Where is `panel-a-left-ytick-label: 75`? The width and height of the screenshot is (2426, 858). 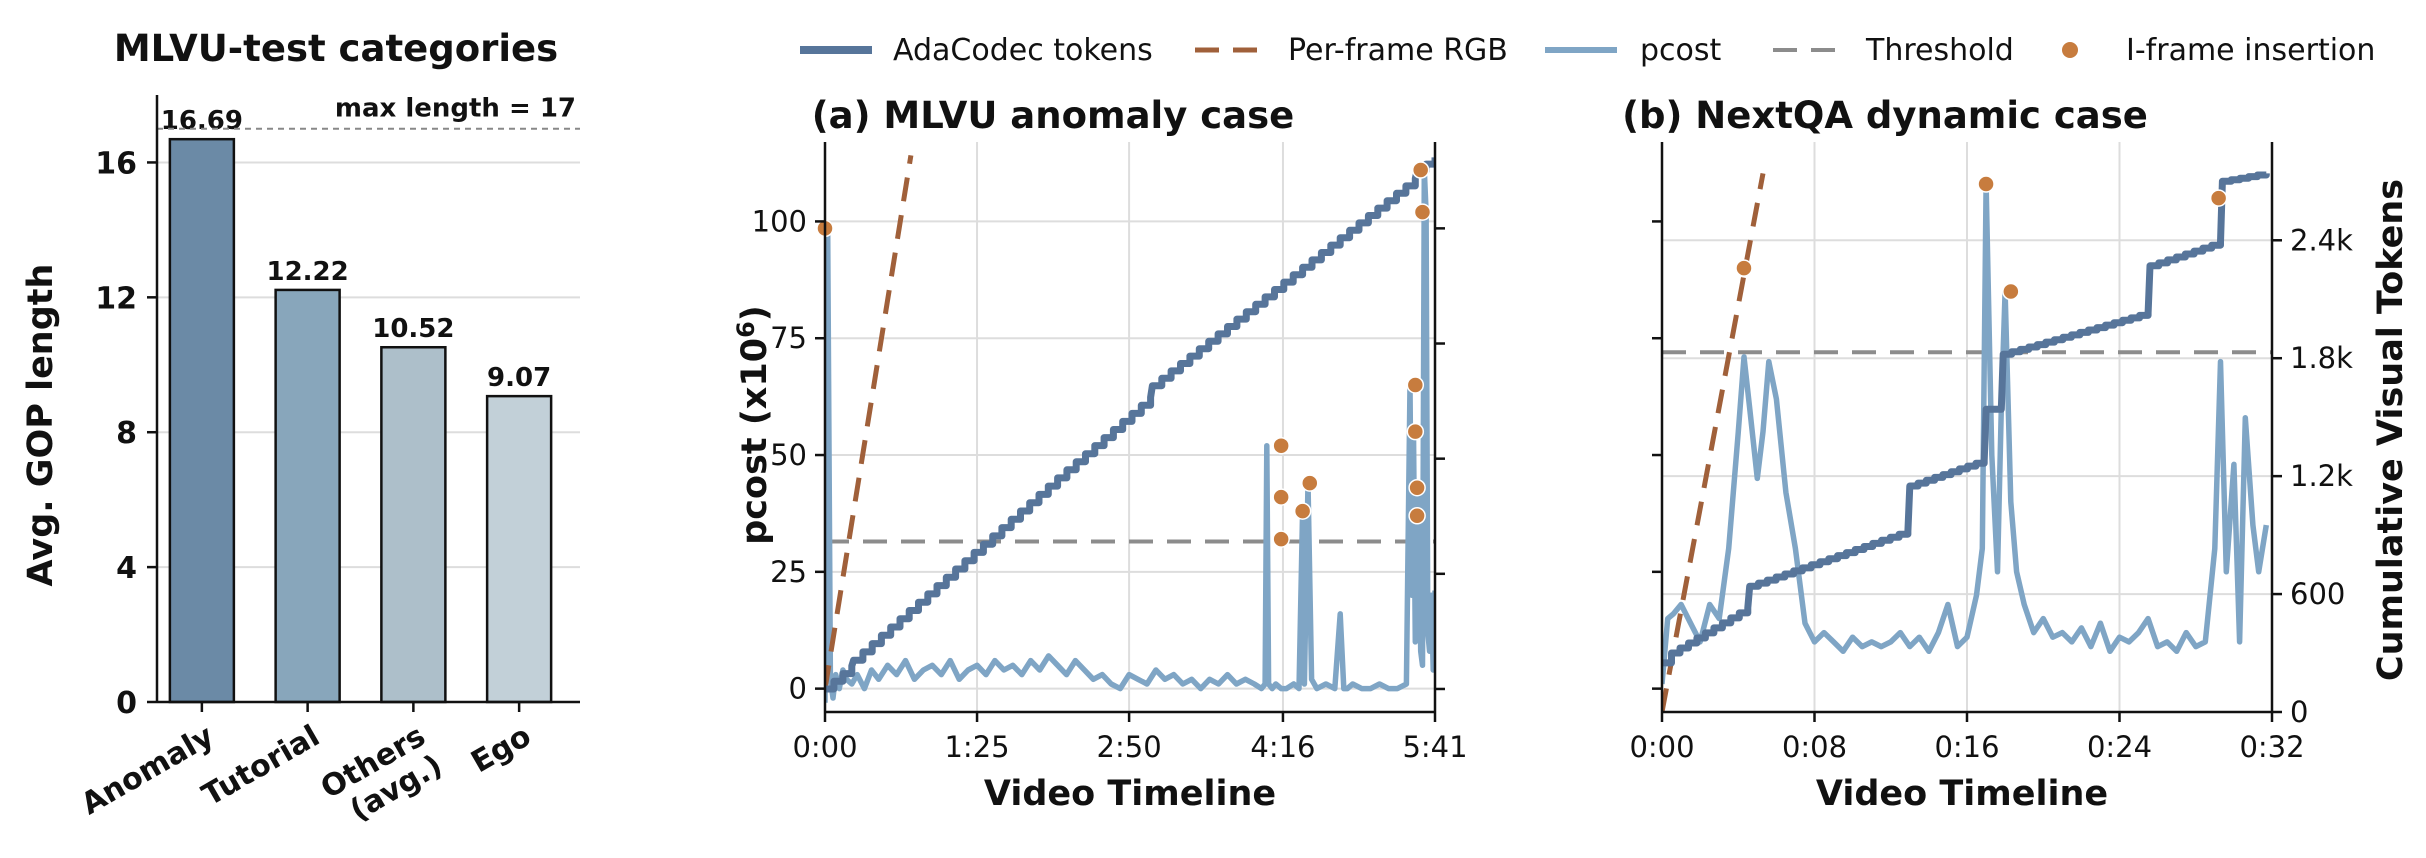 panel-a-left-ytick-label: 75 is located at coordinates (788, 338).